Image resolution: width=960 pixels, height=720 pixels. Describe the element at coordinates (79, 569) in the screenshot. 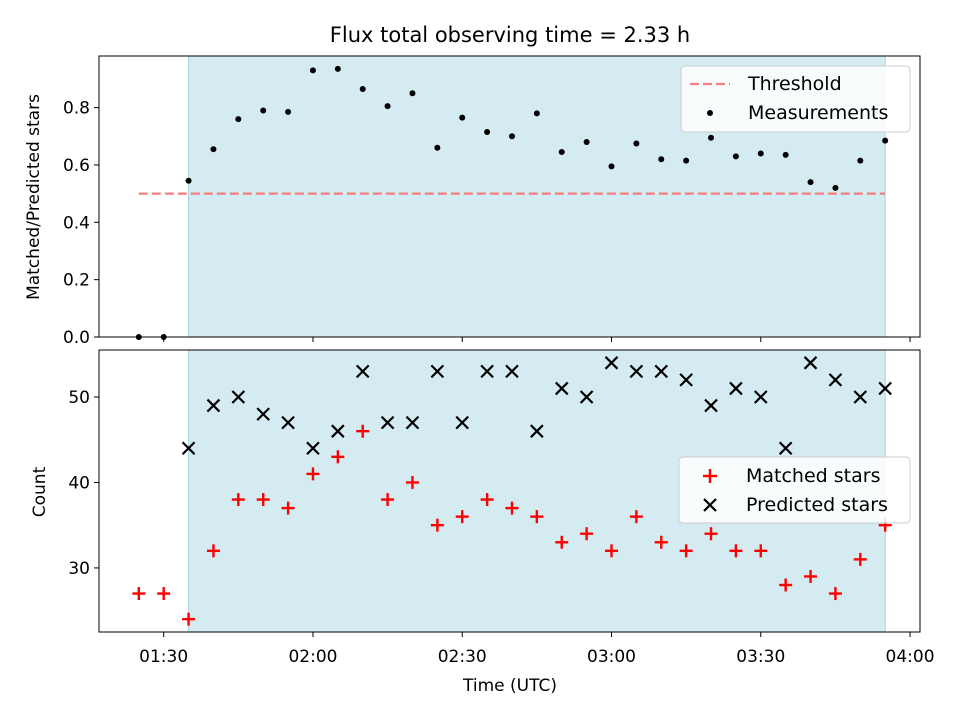

I see `y-tick-label: 30` at that location.